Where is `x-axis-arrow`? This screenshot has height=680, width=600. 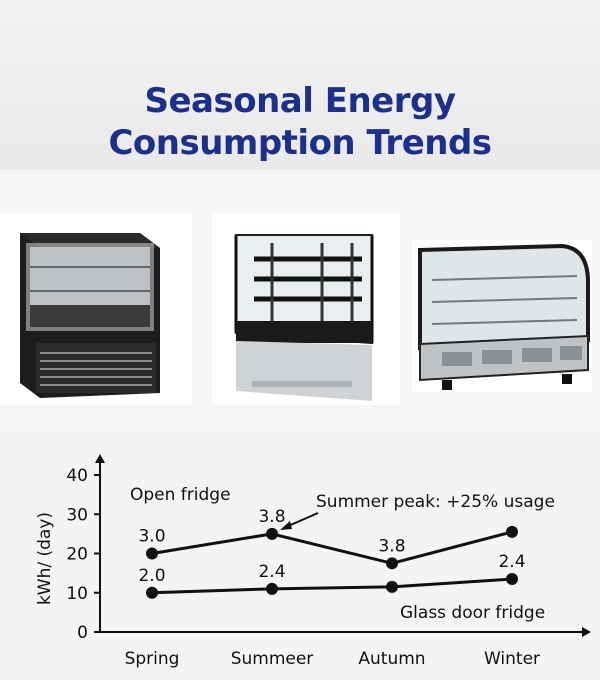 x-axis-arrow is located at coordinates (586, 632).